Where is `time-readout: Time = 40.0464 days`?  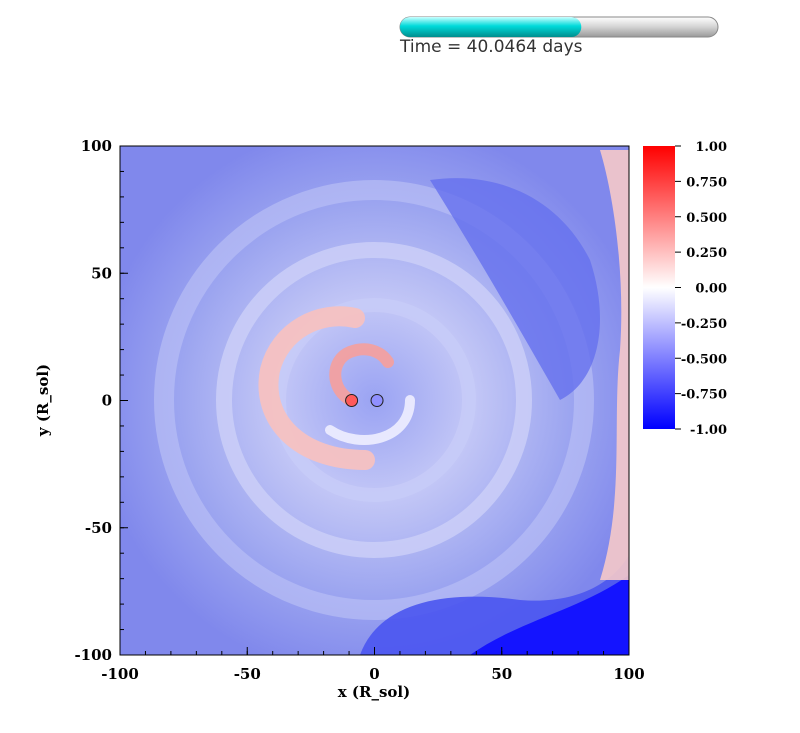
time-readout: Time = 40.0464 days is located at coordinates (491, 47).